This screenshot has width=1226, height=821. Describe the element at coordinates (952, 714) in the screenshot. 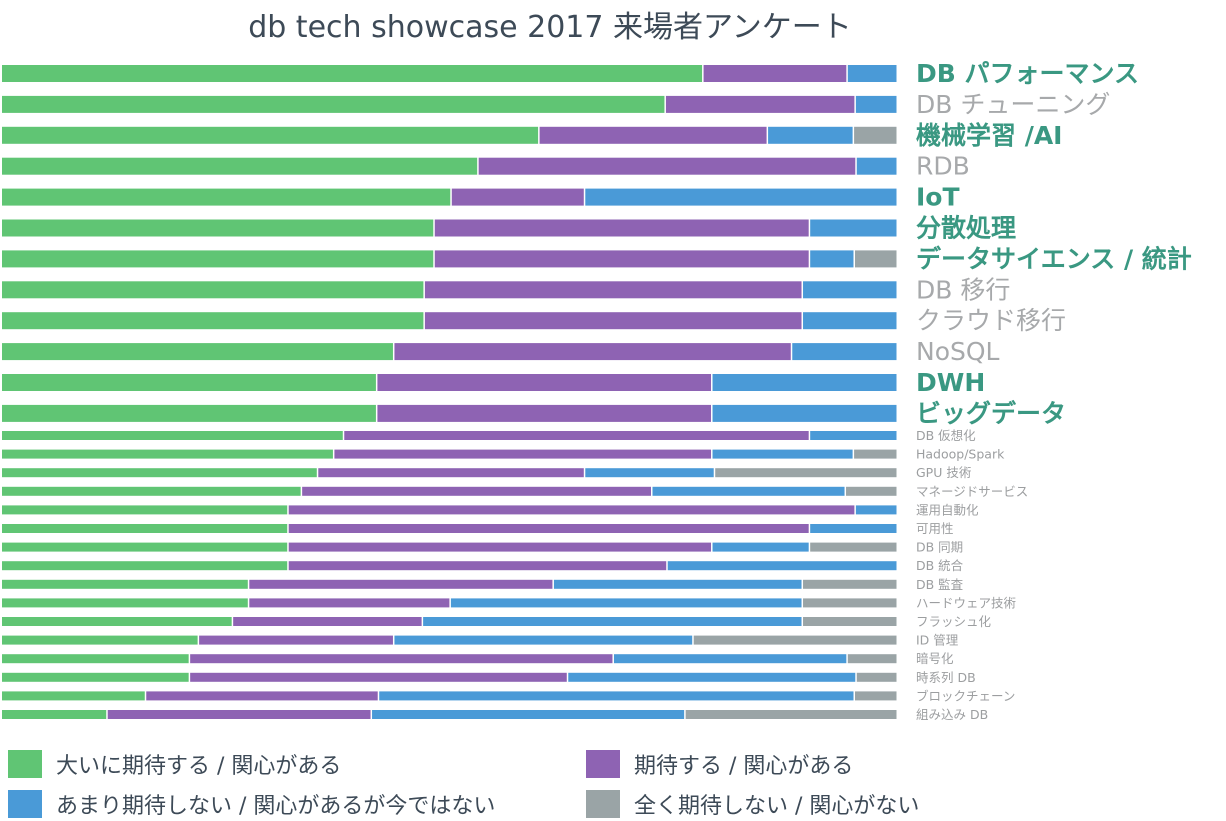

I see `category-label: 組み込み DB` at that location.